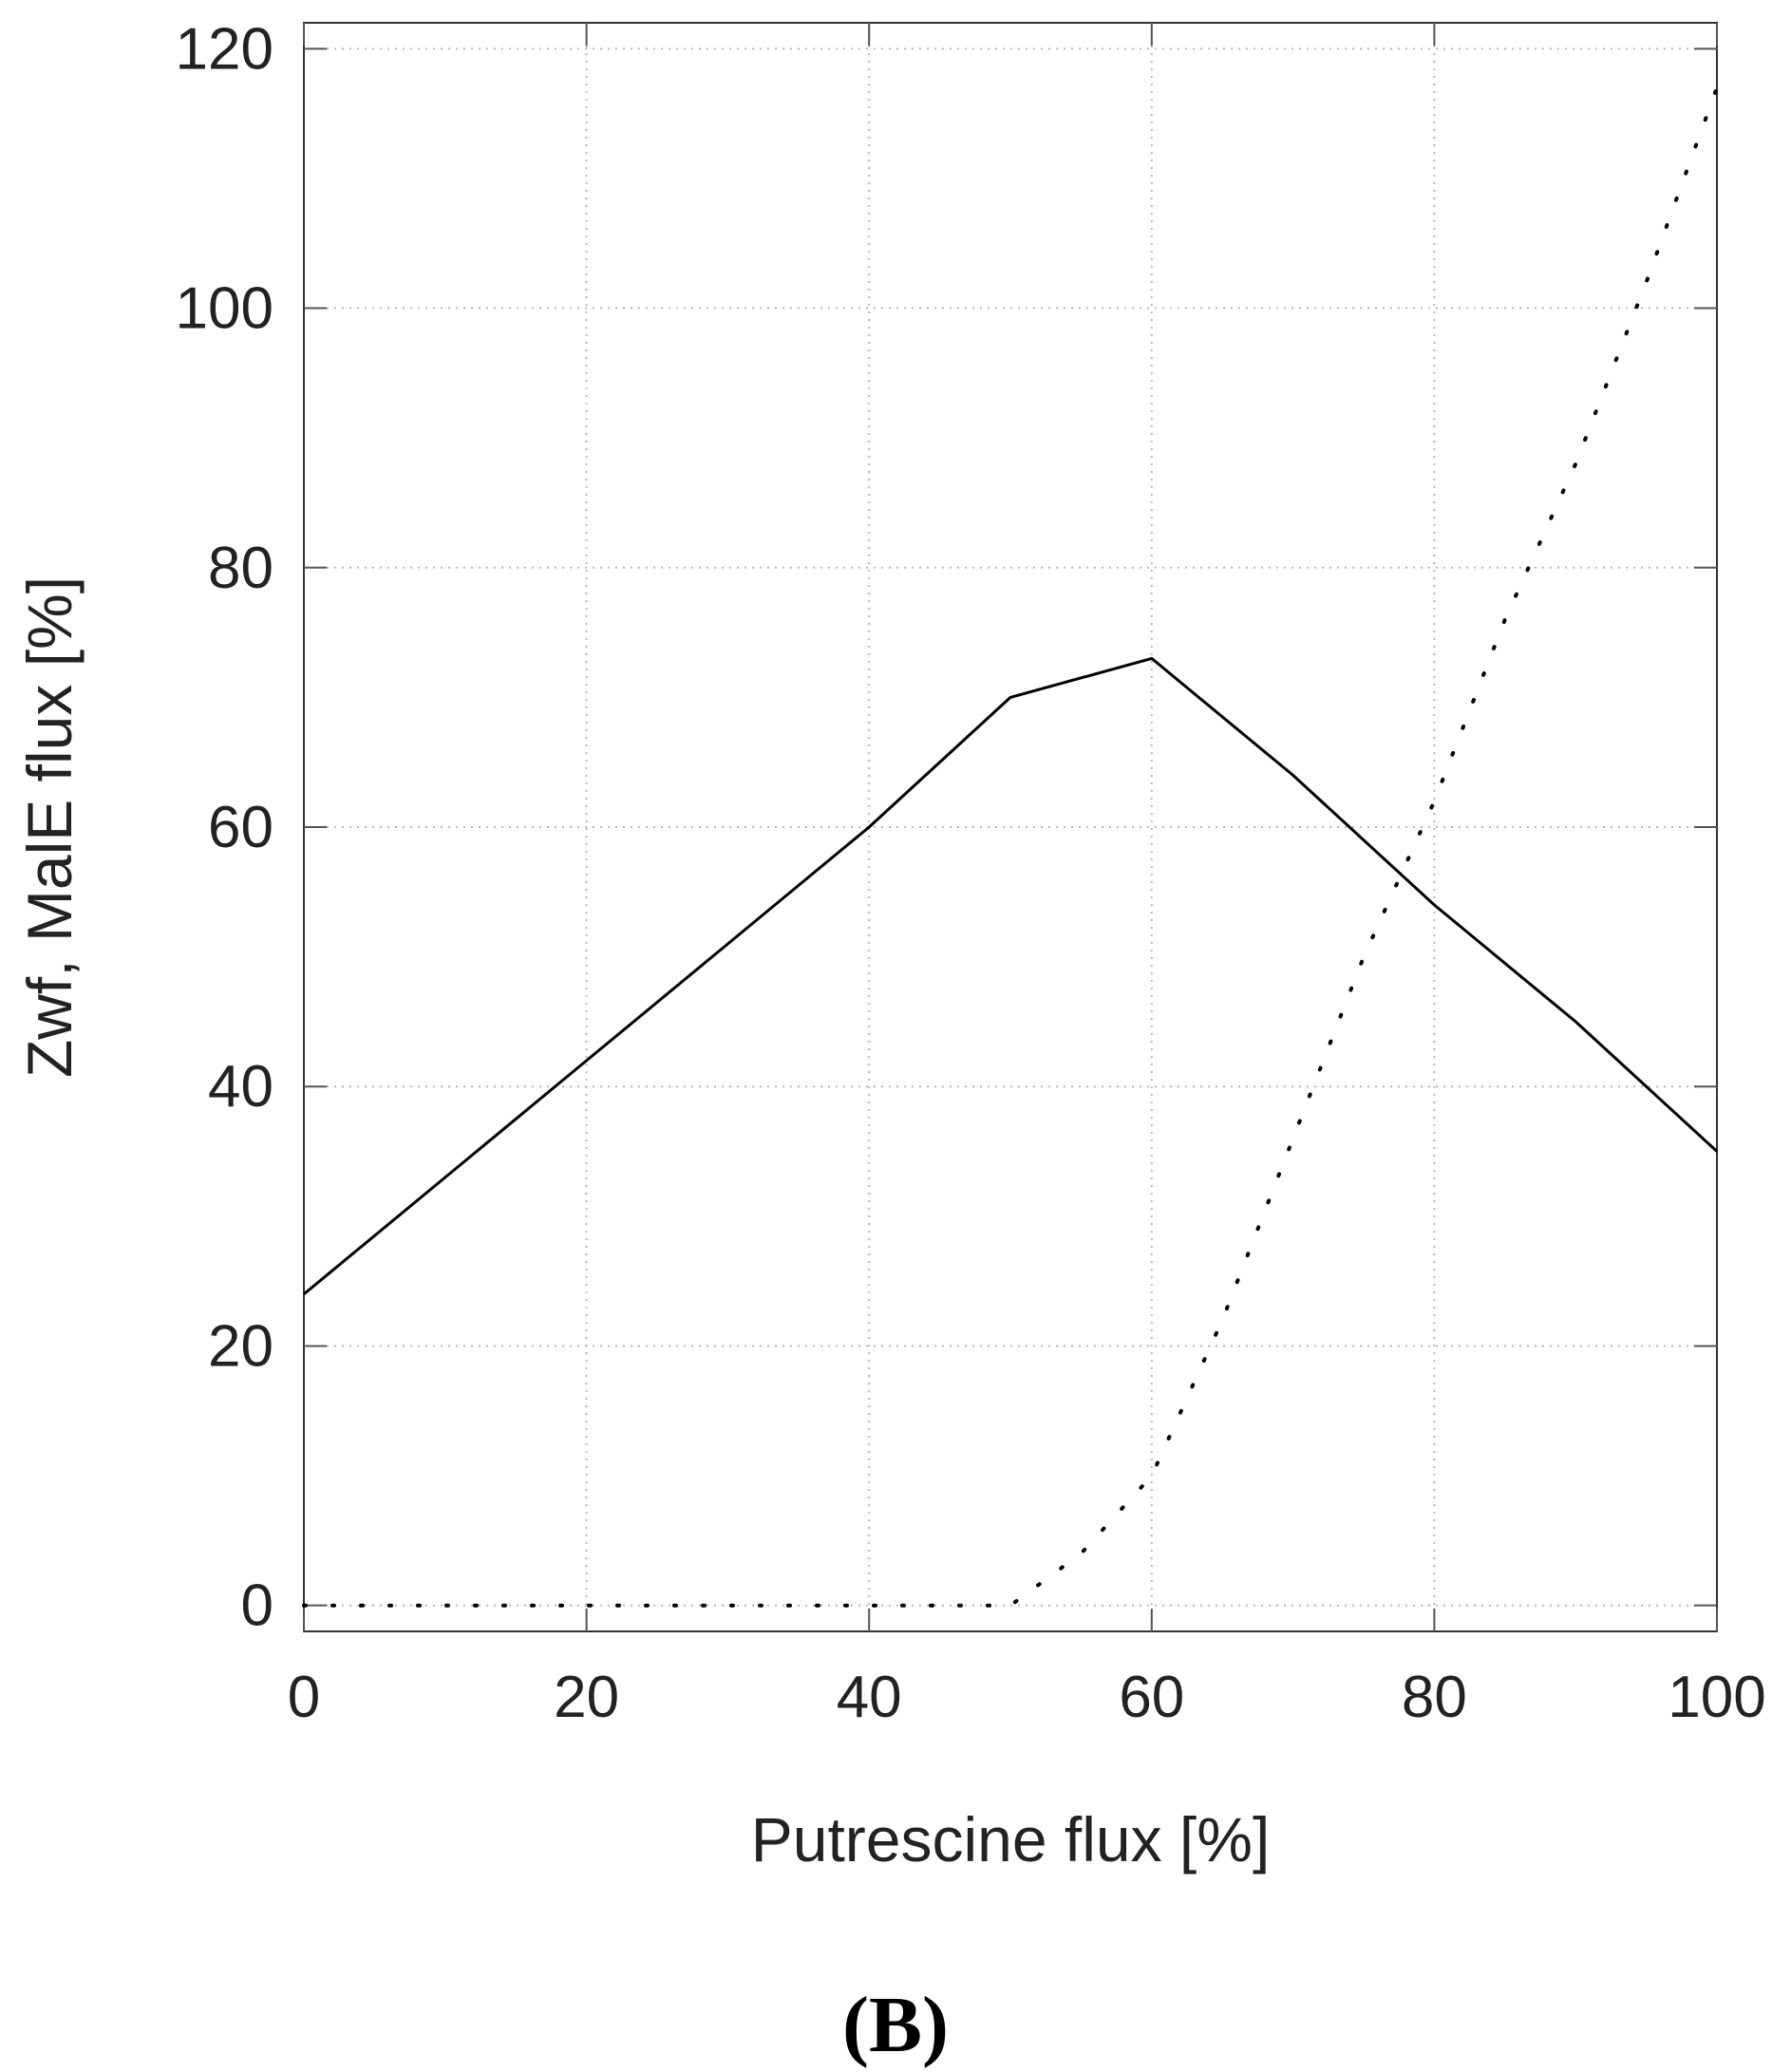  What do you see at coordinates (869, 1697) in the screenshot?
I see `x-tick-label: 40` at bounding box center [869, 1697].